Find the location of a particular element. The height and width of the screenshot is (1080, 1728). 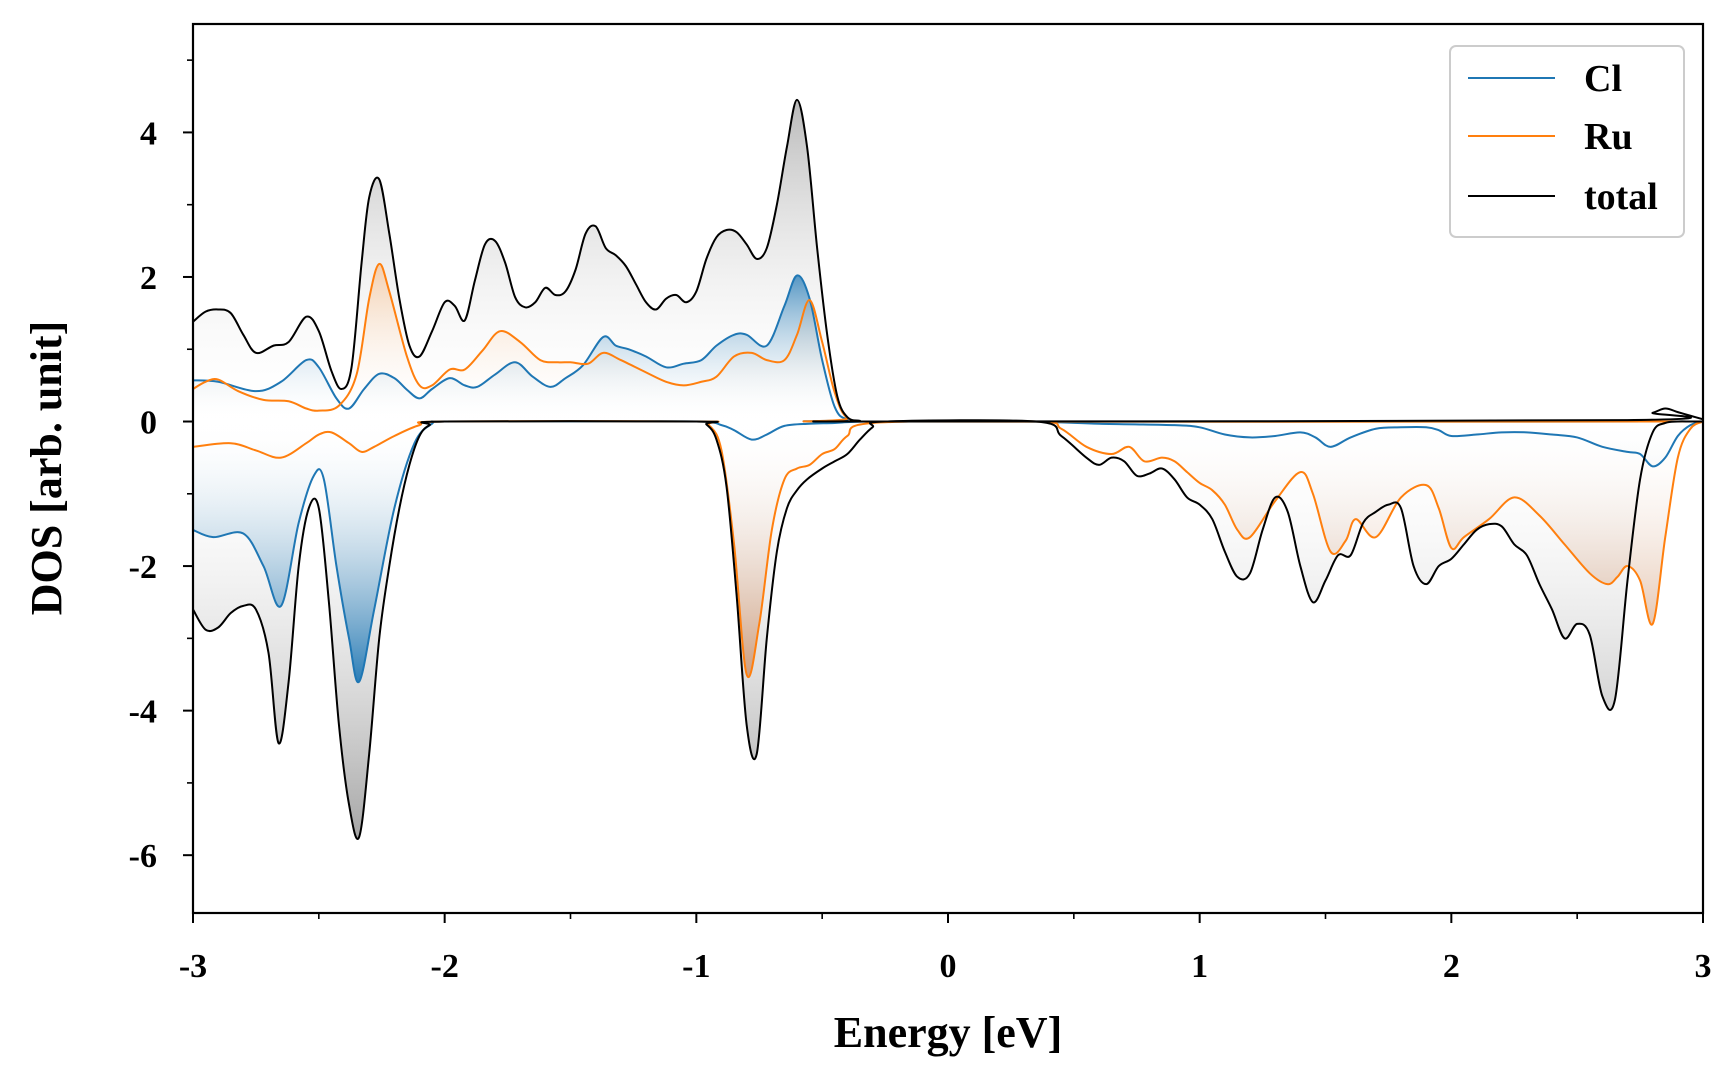

y-axis-label: DOS [arb. unit] is located at coordinates (46, 468).